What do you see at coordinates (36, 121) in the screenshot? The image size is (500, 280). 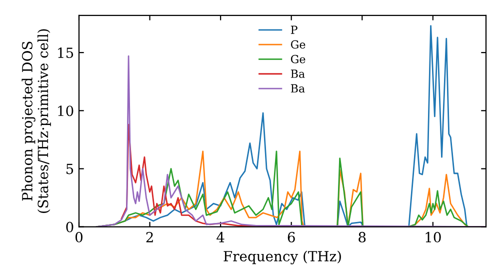 I see `y-axis-title: Phonon projected DOS (States/THz·primitive cell)` at bounding box center [36, 121].